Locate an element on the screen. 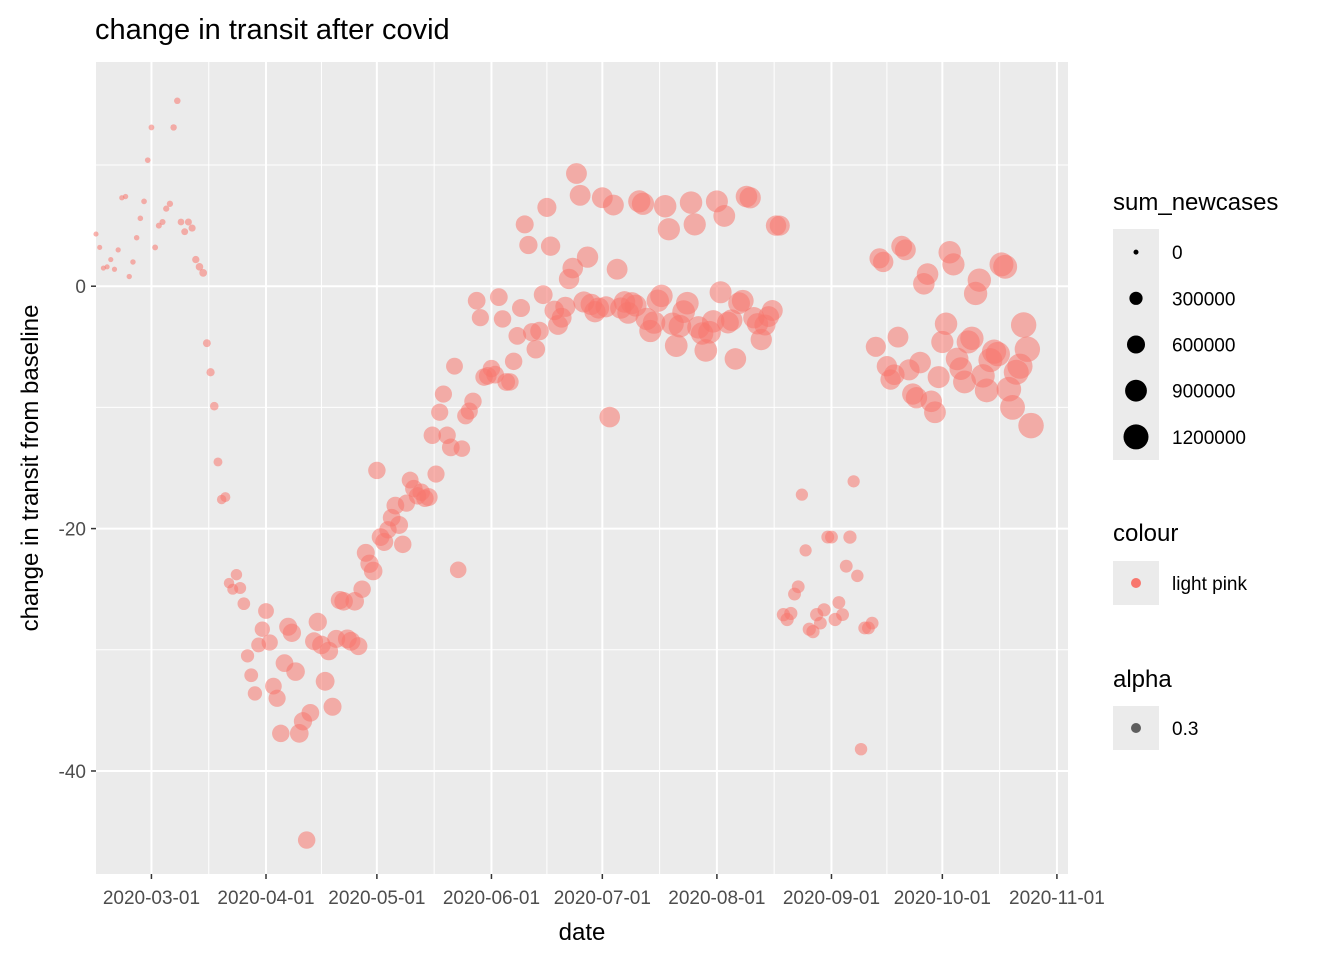 Image resolution: width=1344 pixels, height=960 pixels. legend-colour-key is located at coordinates (1136, 583).